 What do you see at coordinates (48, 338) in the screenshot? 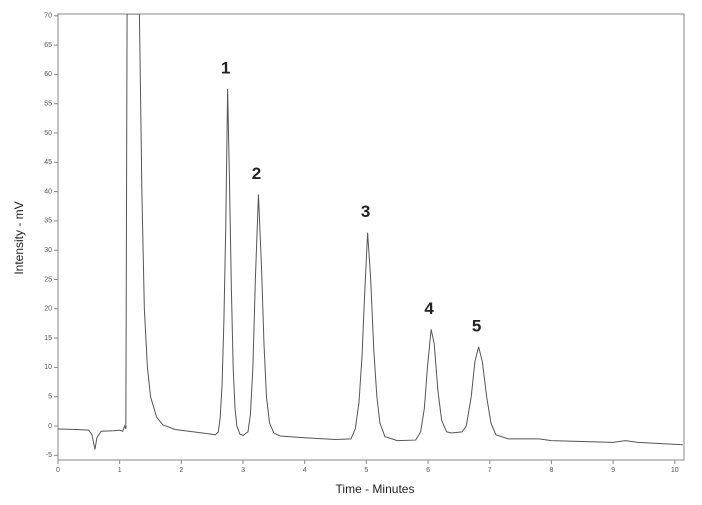
I see `y-tick-label: 15` at bounding box center [48, 338].